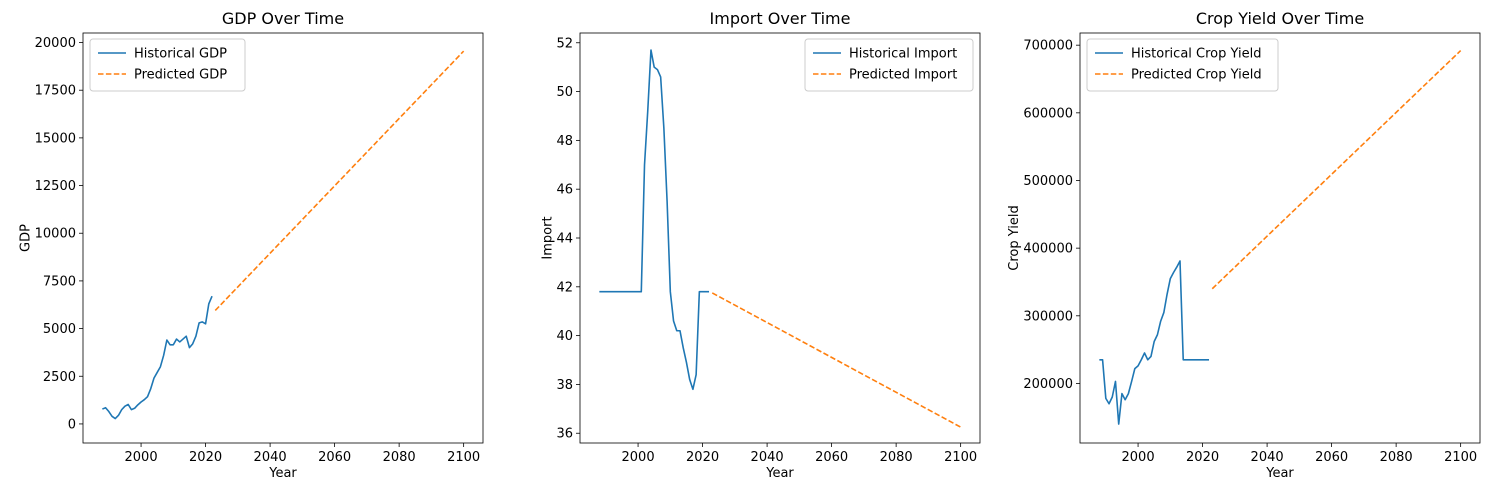 The width and height of the screenshot is (1487, 490). Describe the element at coordinates (55, 234) in the screenshot. I see `y-tick-label: 10000` at that location.